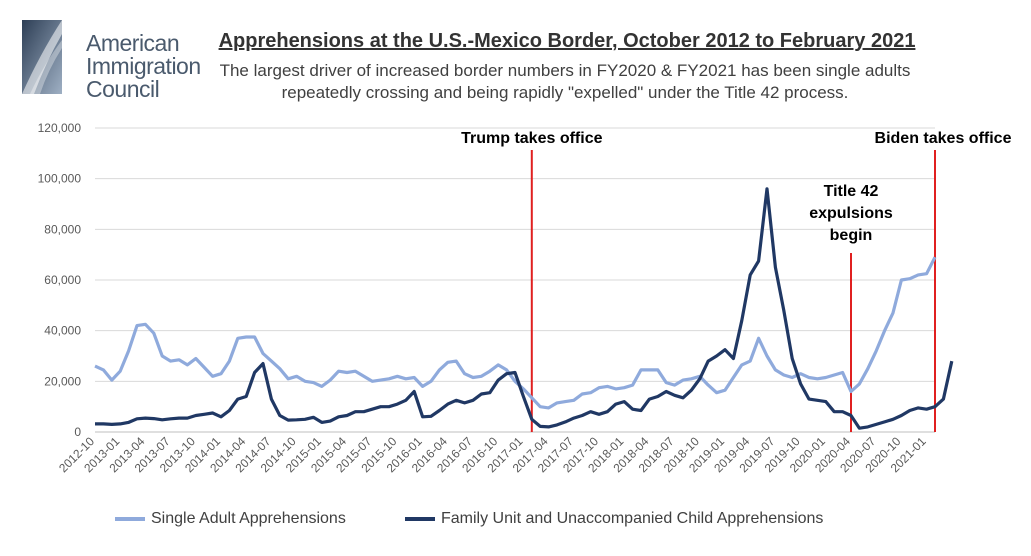 This screenshot has height=556, width=1031. Describe the element at coordinates (248, 518) in the screenshot. I see `legend-label-single: Single Adult Apprehensions` at that location.